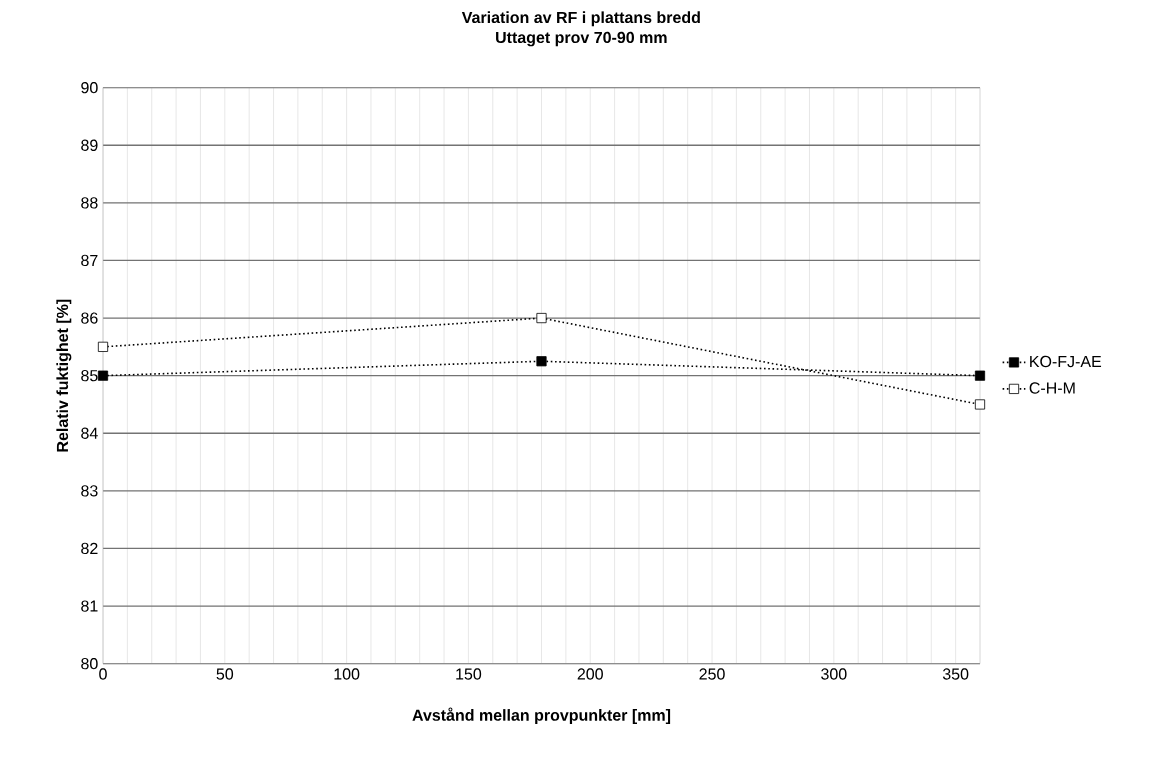  What do you see at coordinates (64, 375) in the screenshot?
I see `y-axis-title: Relativ fuktighet [%]` at bounding box center [64, 375].